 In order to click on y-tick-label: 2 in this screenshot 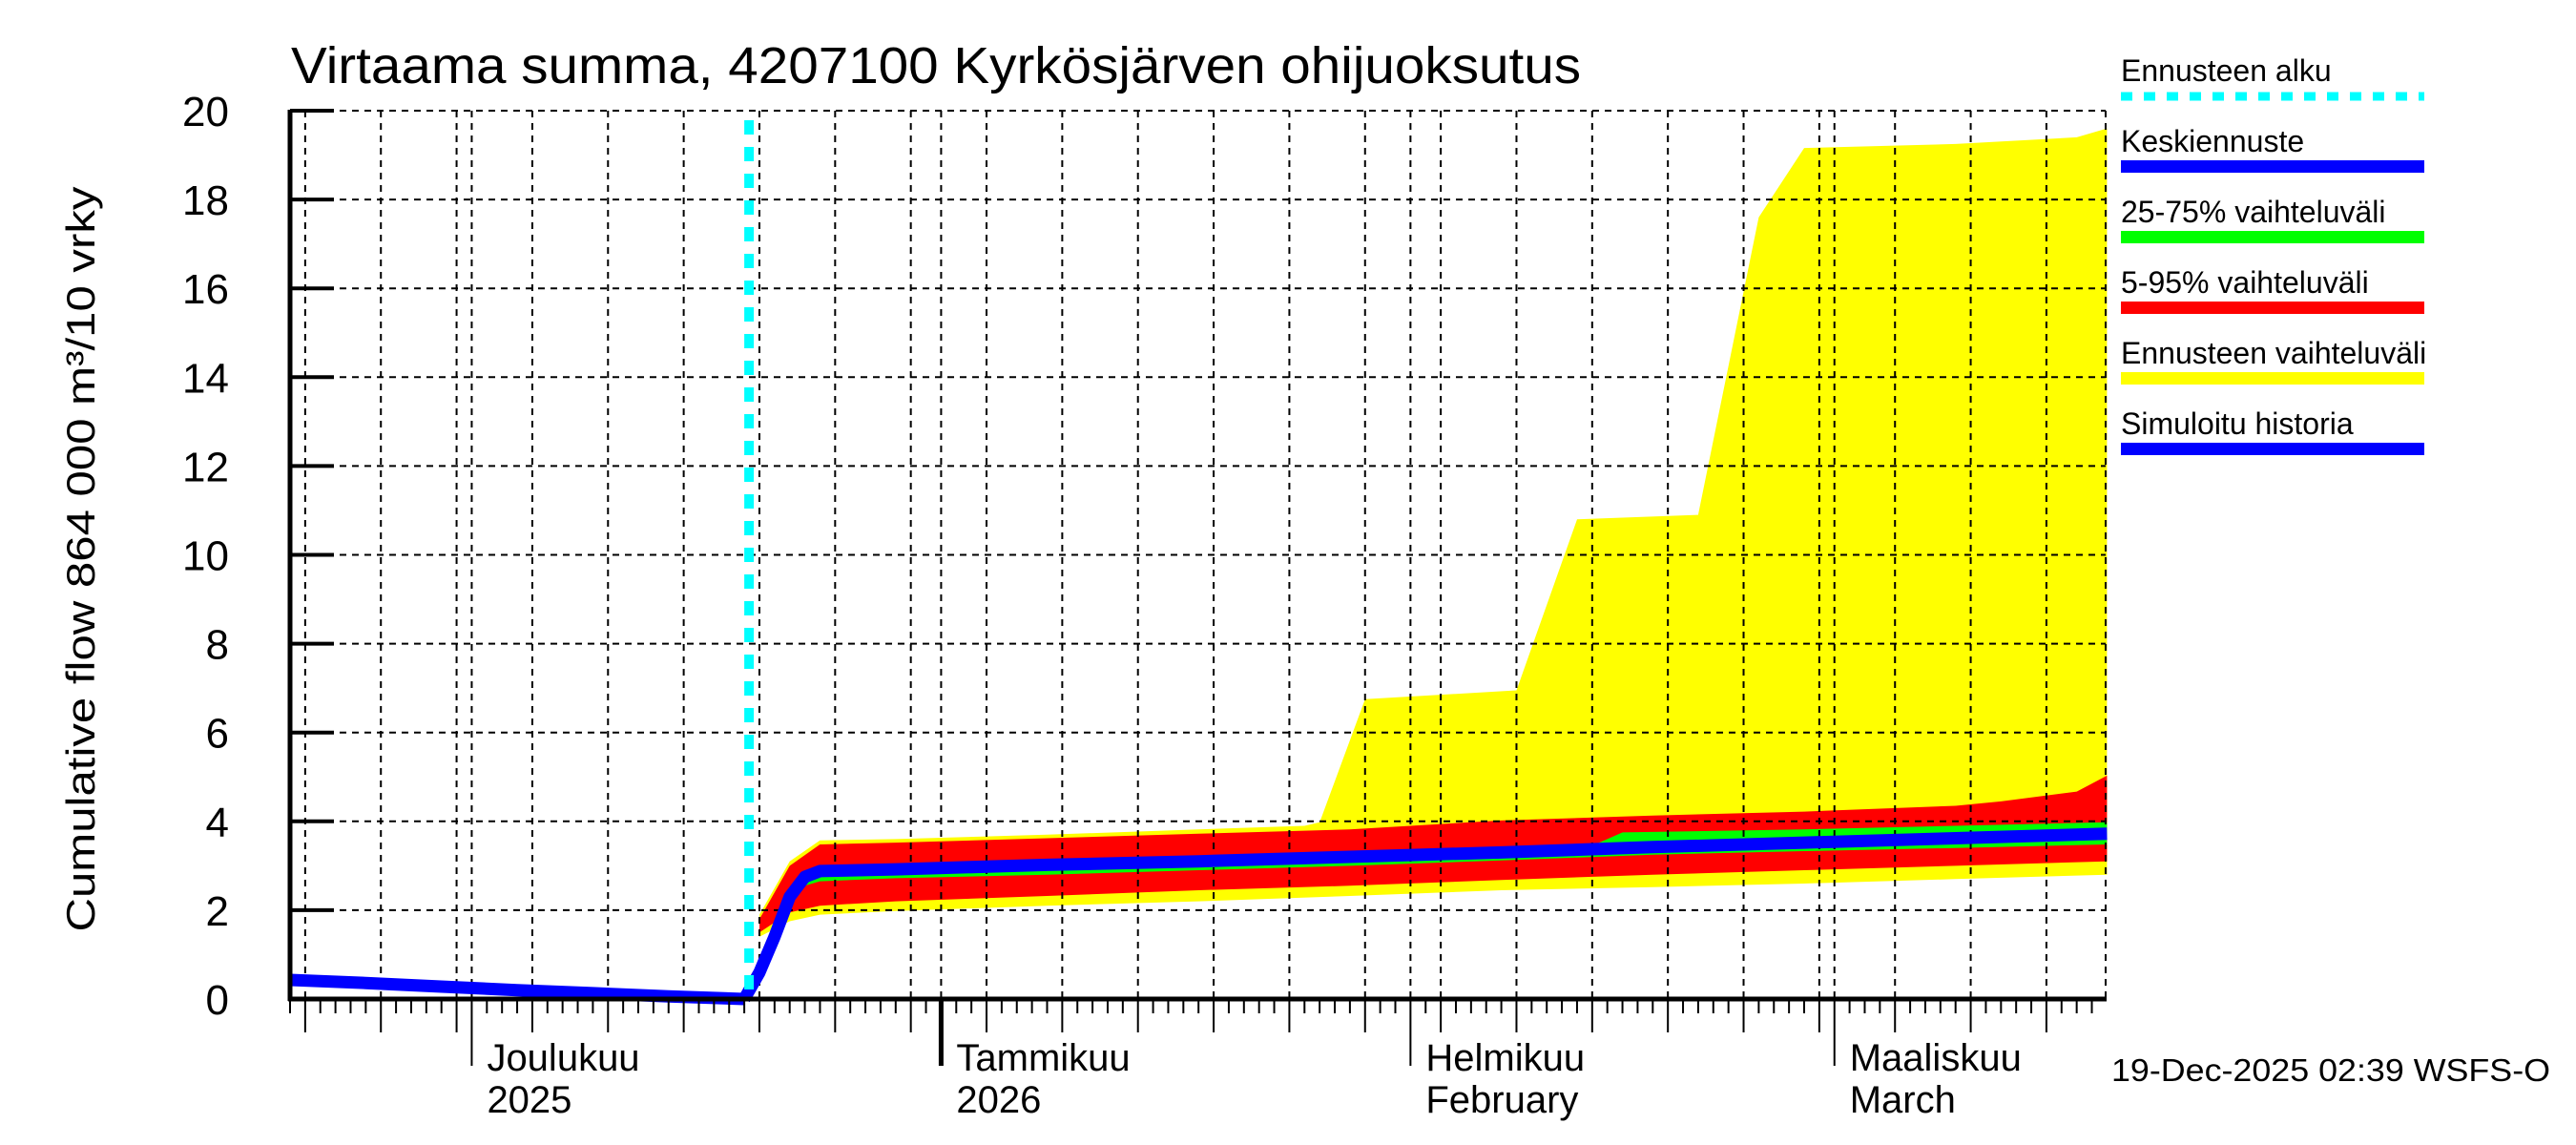, I will do `click(217, 912)`.